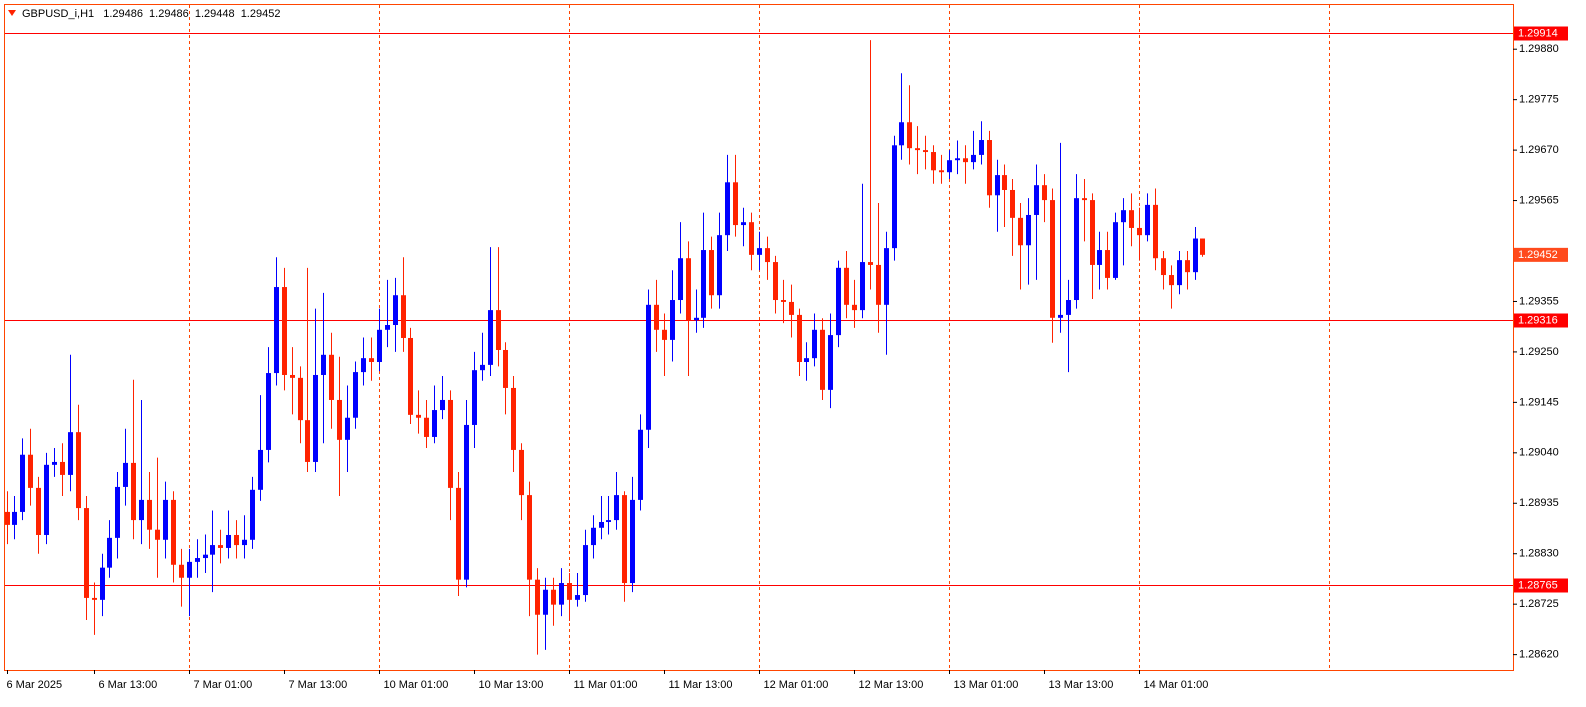 The height and width of the screenshot is (707, 1586). I want to click on header-high: 1.29486, so click(169, 14).